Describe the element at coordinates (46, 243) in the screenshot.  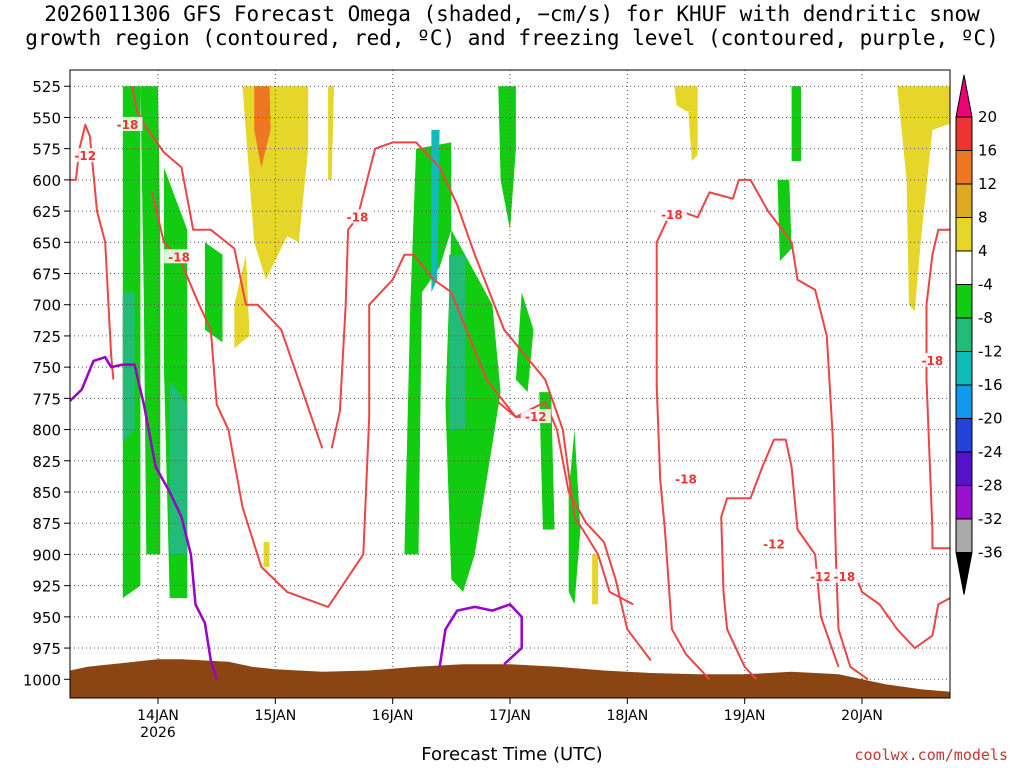
I see `y-tick-label: 650` at that location.